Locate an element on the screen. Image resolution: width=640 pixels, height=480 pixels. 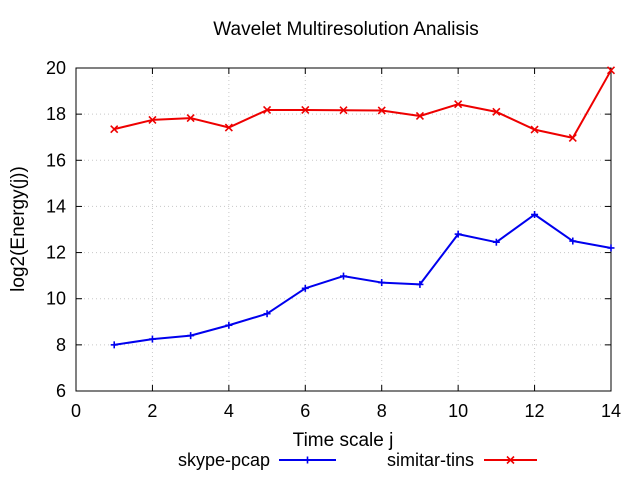
legend-item-simitar-tins: simitar-tins is located at coordinates (462, 460).